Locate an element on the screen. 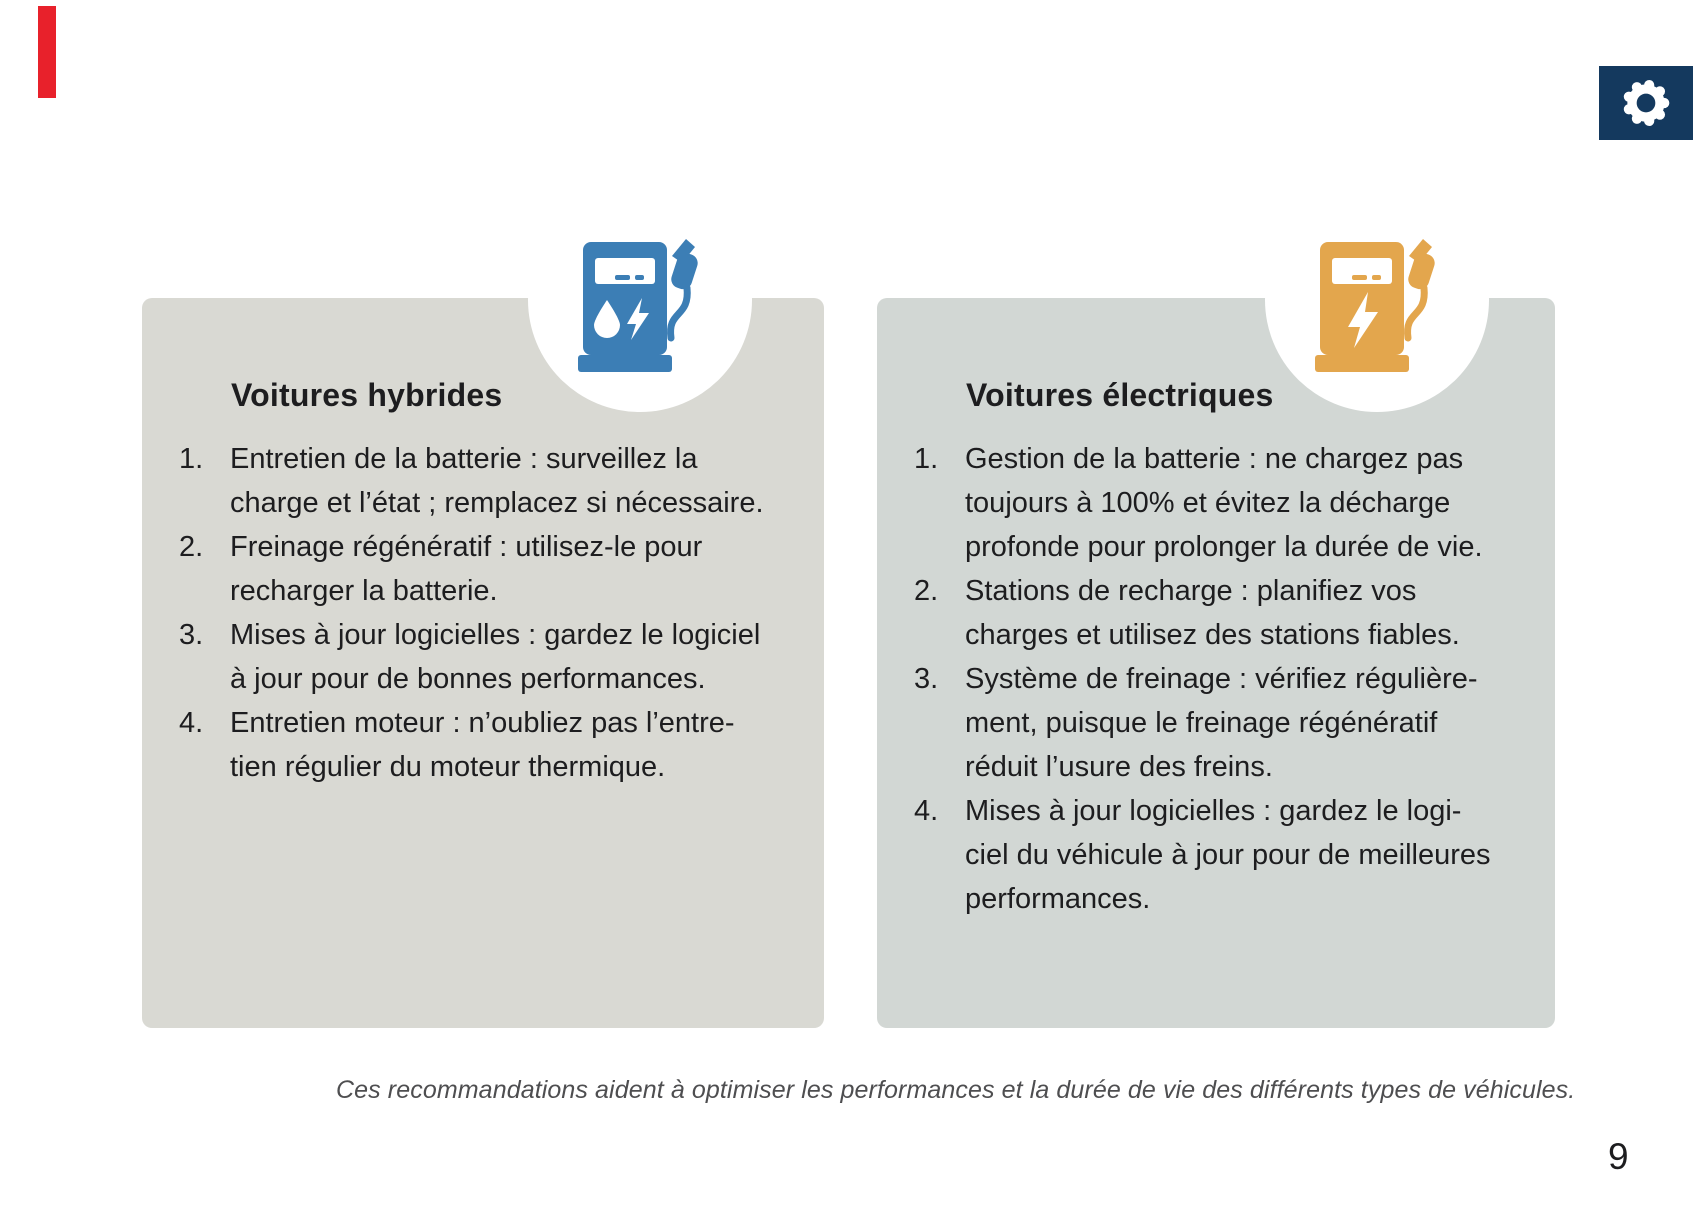 This screenshot has height=1212, width=1700. fuel-pump-electric-icon is located at coordinates (1375, 305).